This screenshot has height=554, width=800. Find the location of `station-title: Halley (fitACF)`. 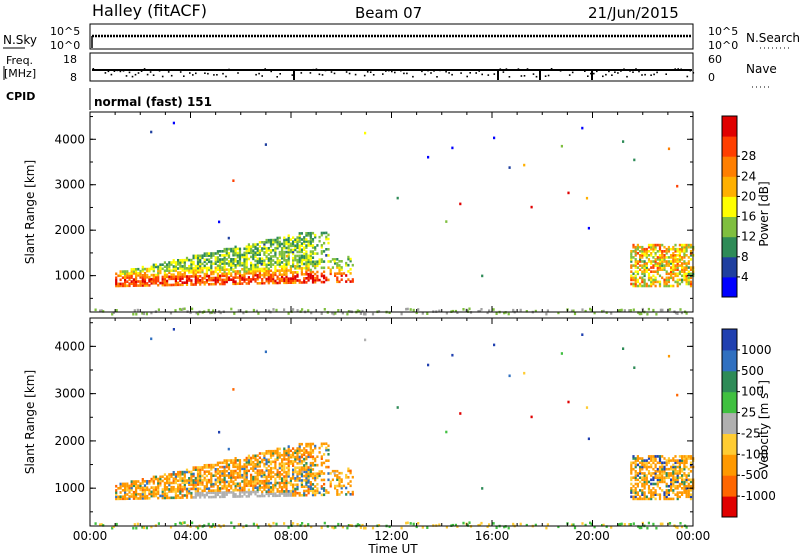

station-title: Halley (fitACF) is located at coordinates (149, 10).